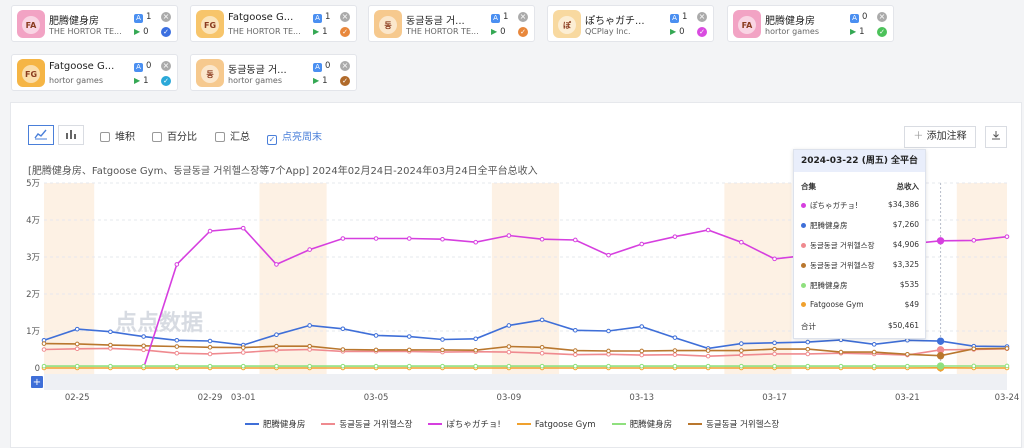 This screenshot has width=1024, height=448. I want to click on tooltip-row-name: 동글동글 거위헬스장, so click(842, 245).